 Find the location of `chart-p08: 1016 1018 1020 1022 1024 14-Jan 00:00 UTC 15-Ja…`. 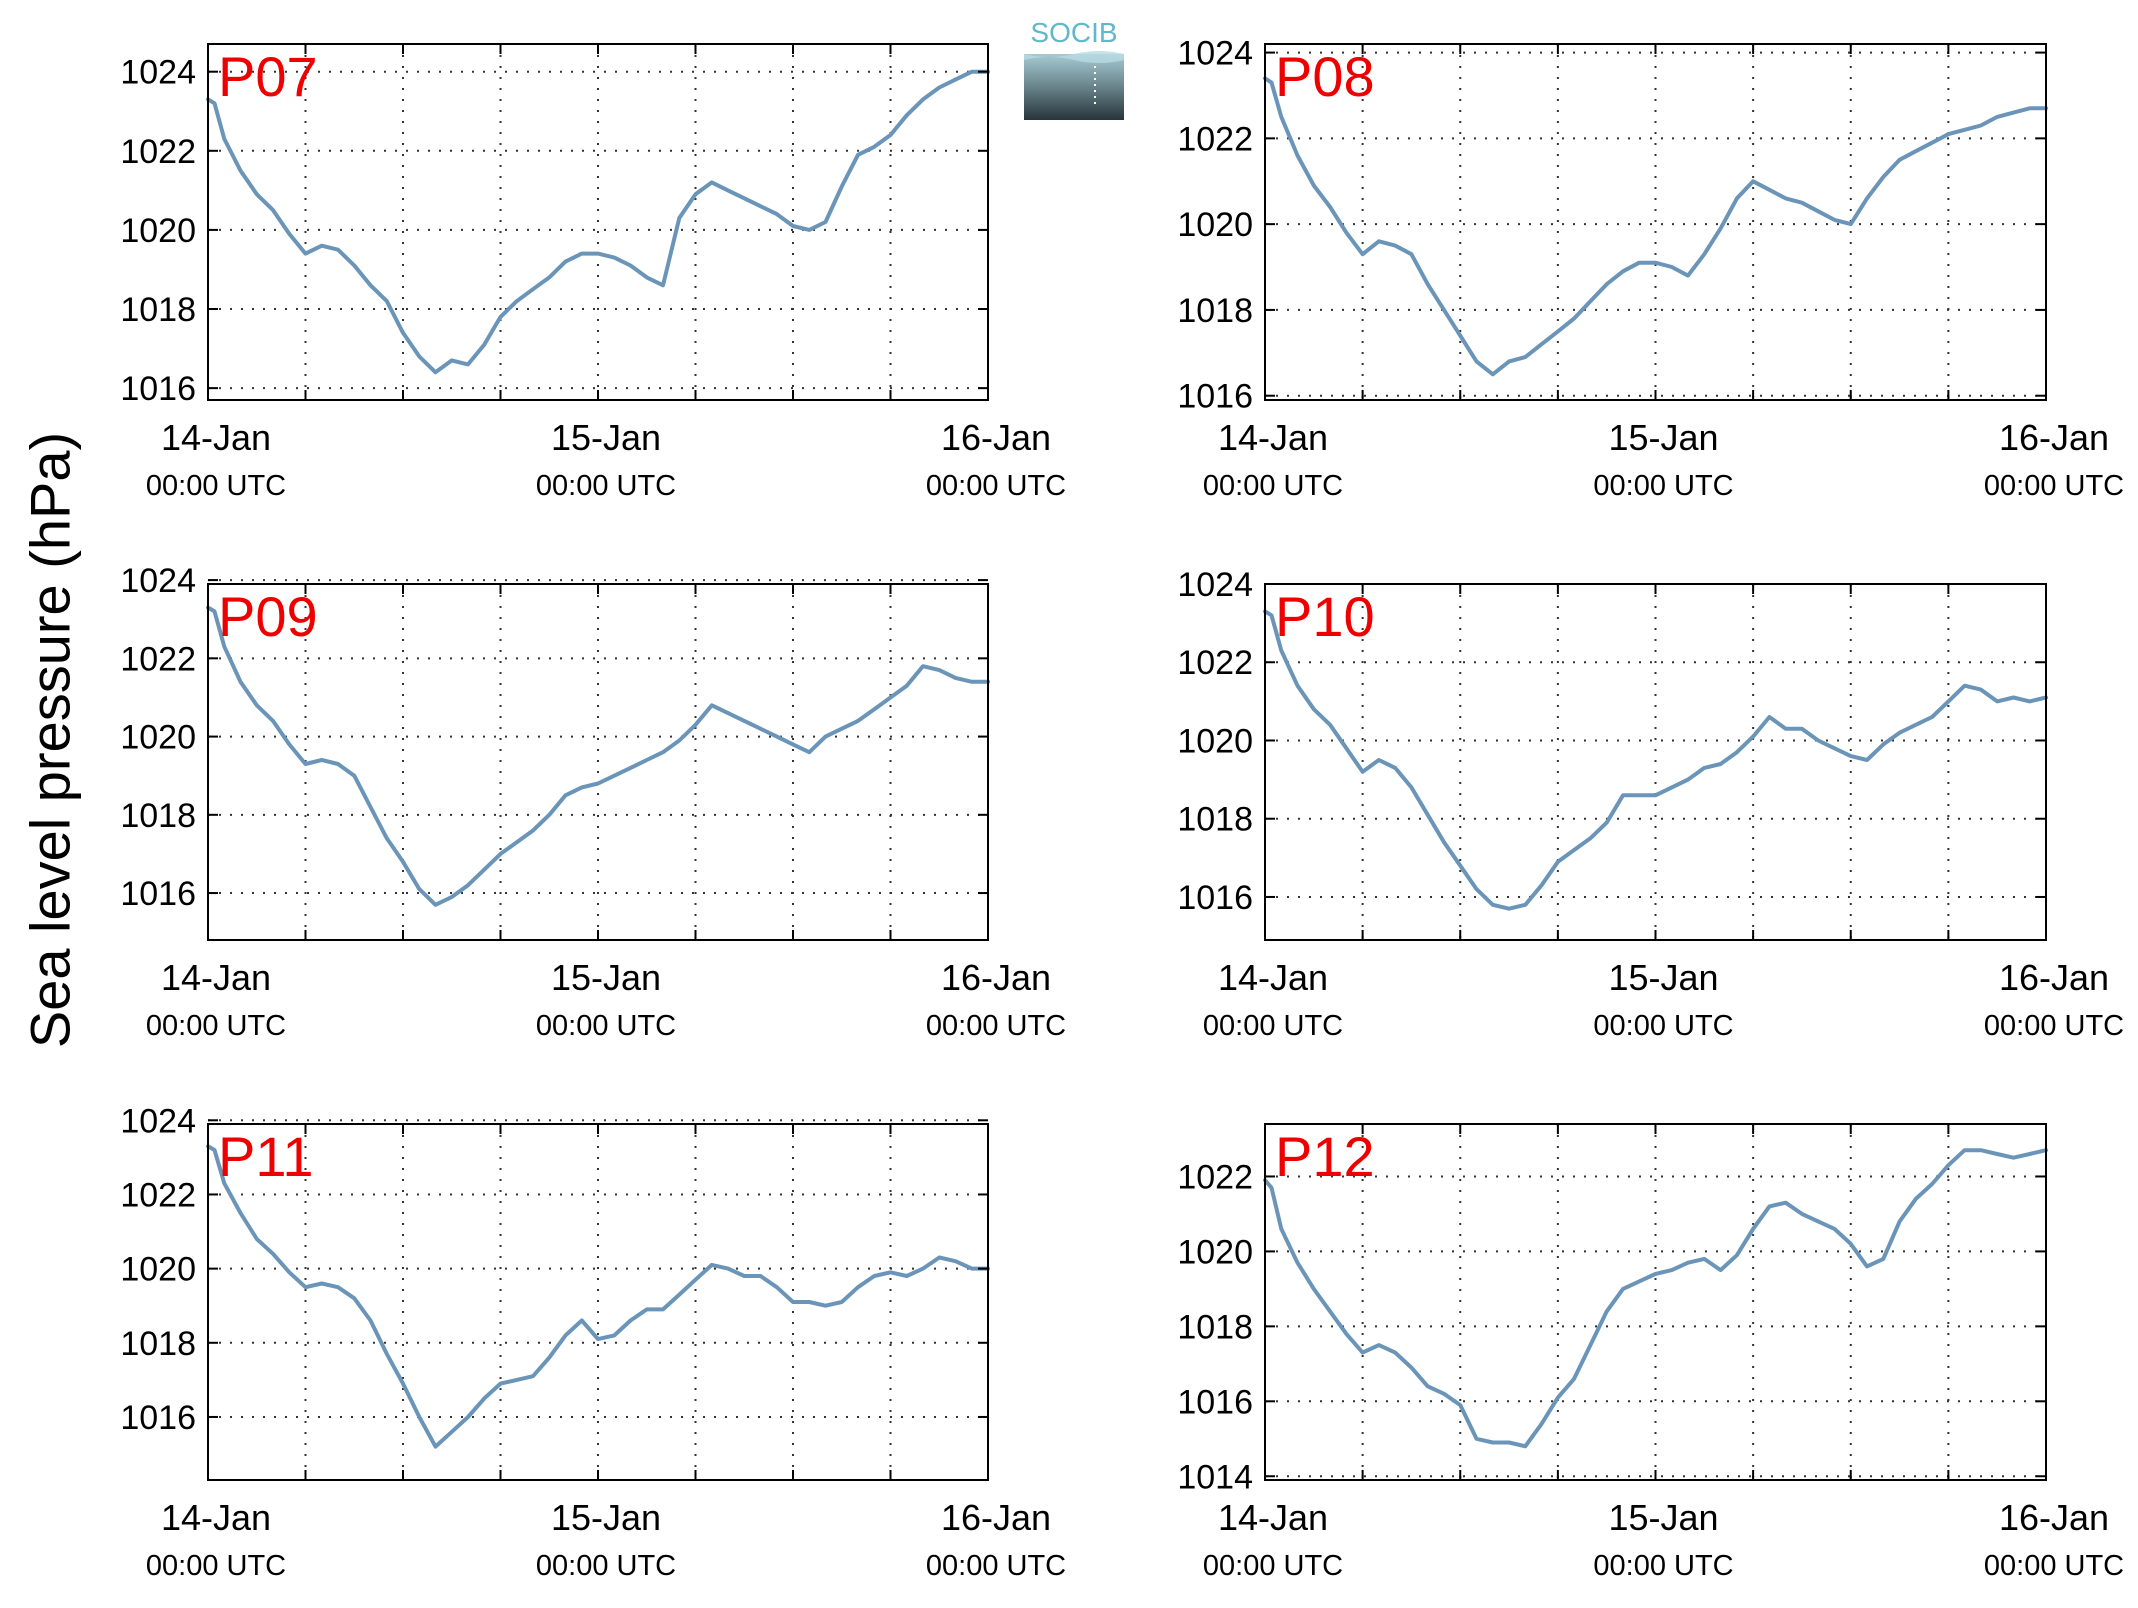

chart-p08: 1016 1018 1020 1022 1024 14-Jan 00:00 UTC 15-Ja… is located at coordinates (1650, 268).